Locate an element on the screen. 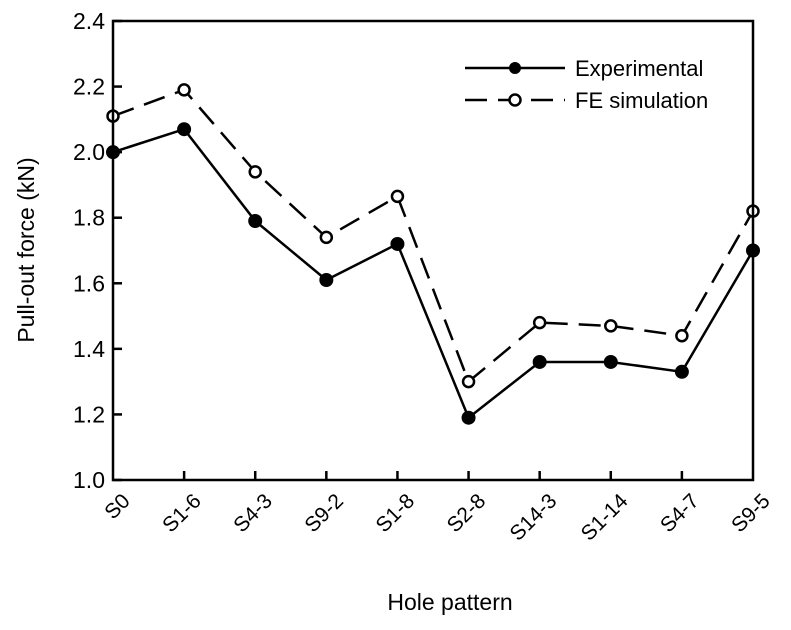 This screenshot has height=630, width=791. y-axis-ticks: 1.0 1.2 1.4 1.6 1.8 2.0 2.2 2.4 is located at coordinates (97, 250).